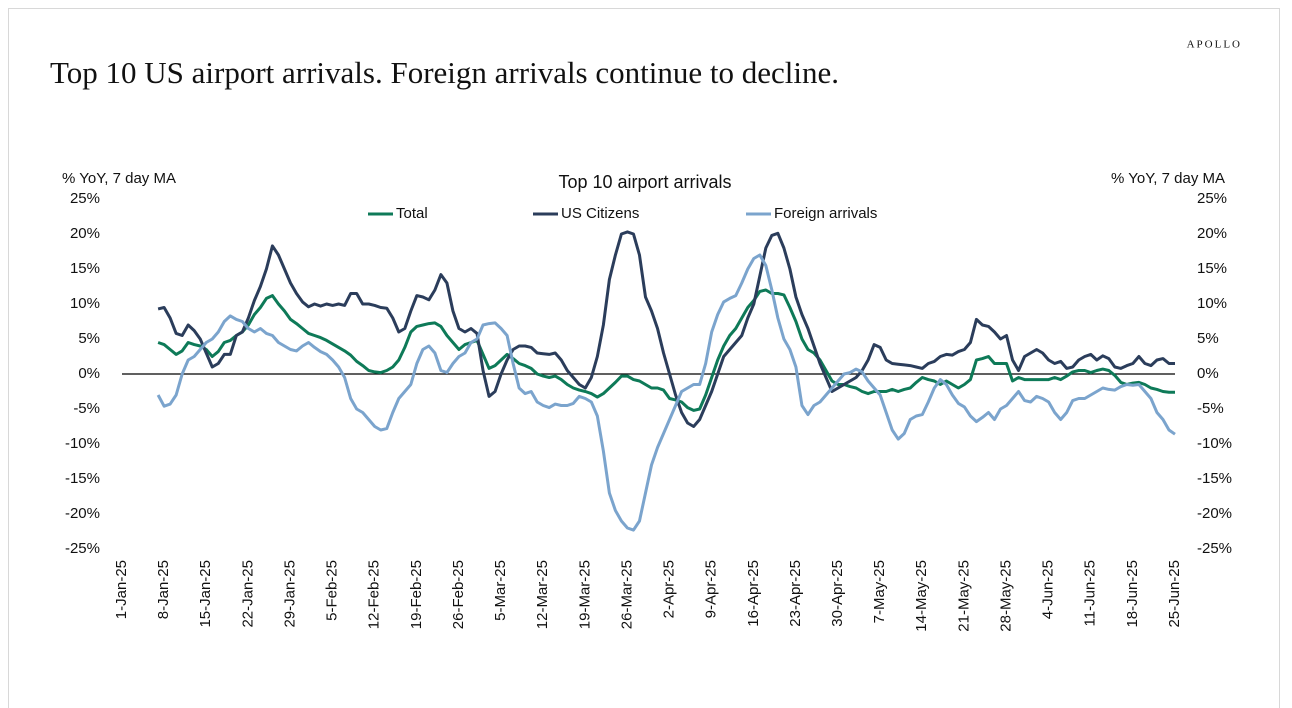 The height and width of the screenshot is (708, 1292). I want to click on y2-tick-label: -15%, so click(1214, 478).